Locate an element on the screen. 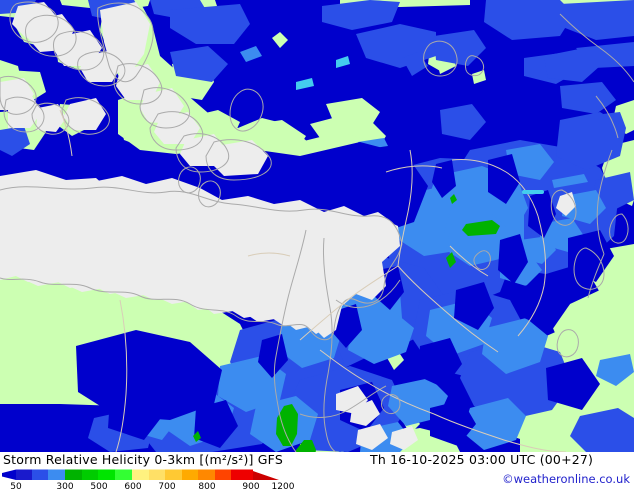 The image size is (634, 490). colorbar-tick-label: 50 is located at coordinates (16, 486).